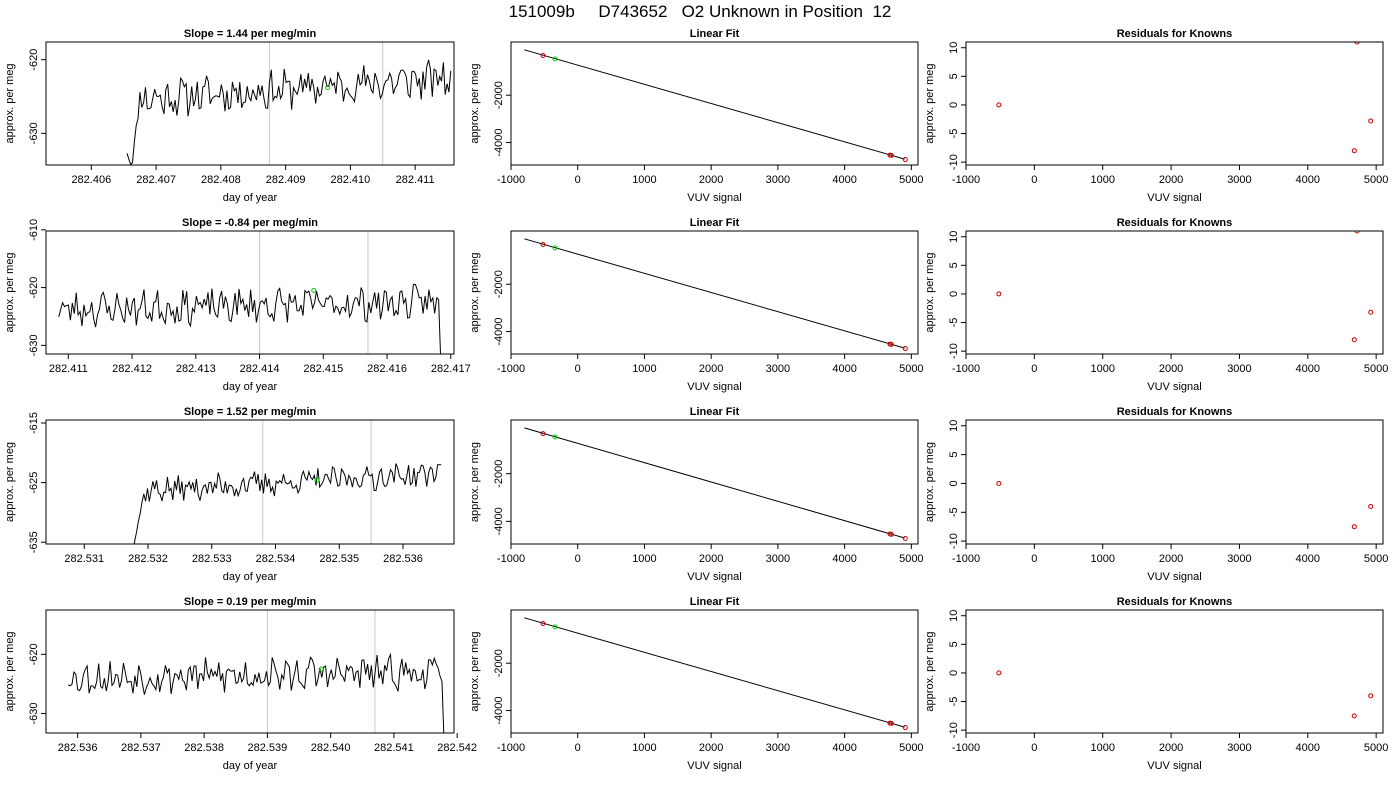  I want to click on panel-title: Linear Fit, so click(715, 34).